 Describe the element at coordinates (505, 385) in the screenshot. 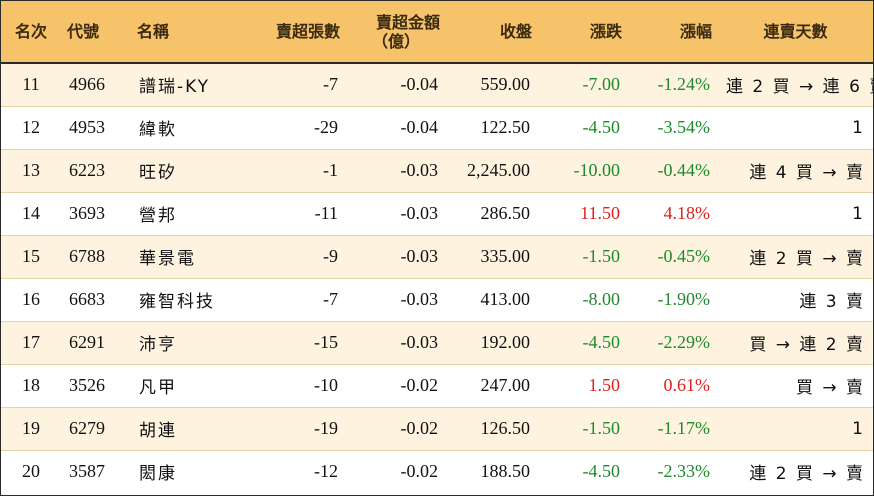

I see `cell-close: 247.00` at that location.